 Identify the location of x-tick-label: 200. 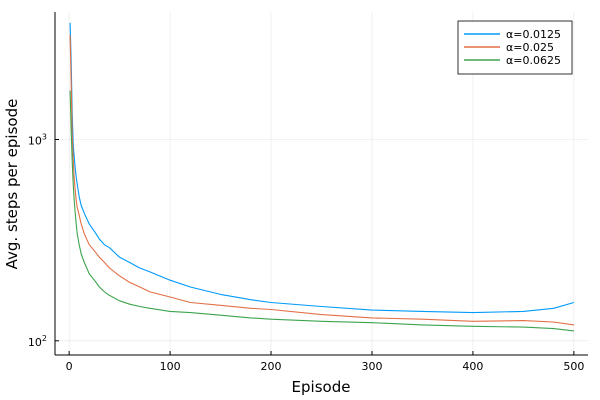
(271, 366).